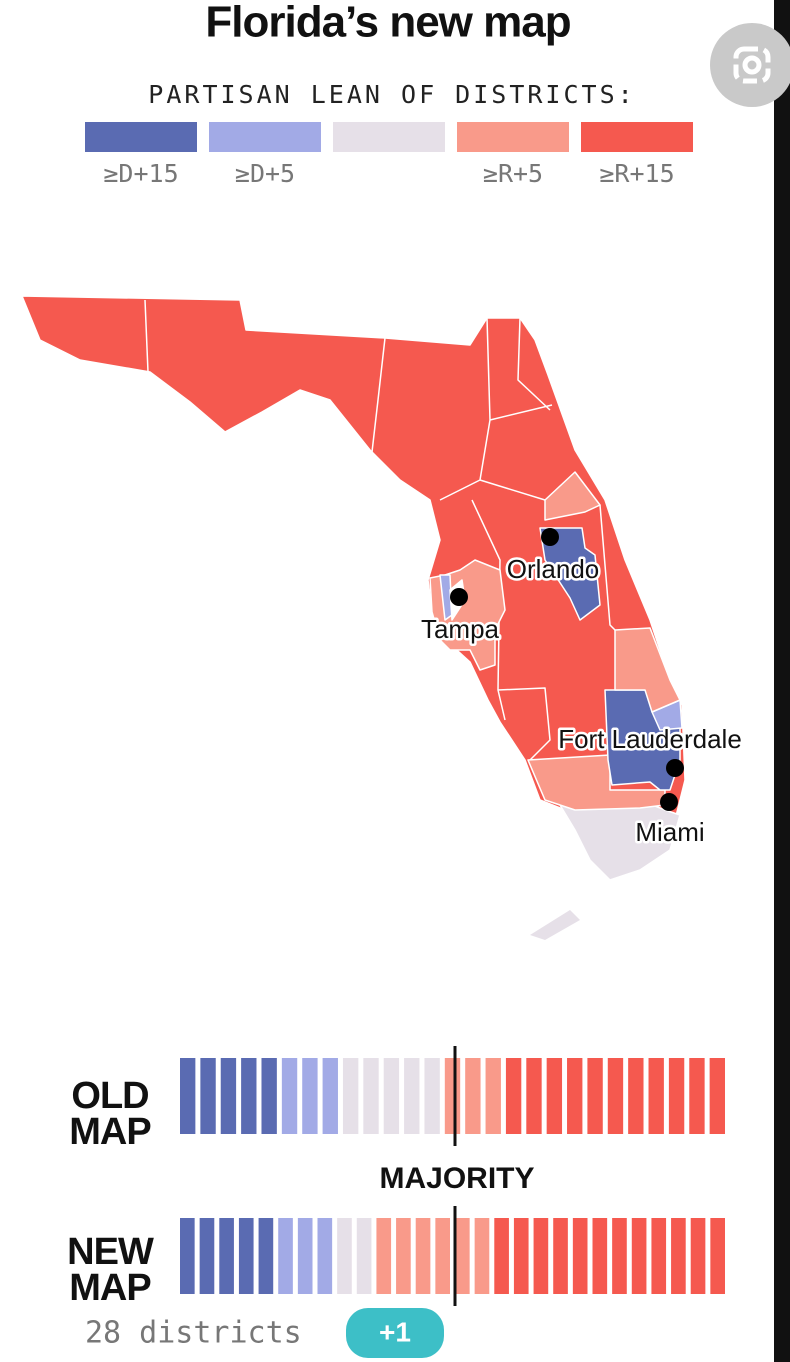  What do you see at coordinates (636, 173) in the screenshot?
I see `legend-label: ≥R+15` at bounding box center [636, 173].